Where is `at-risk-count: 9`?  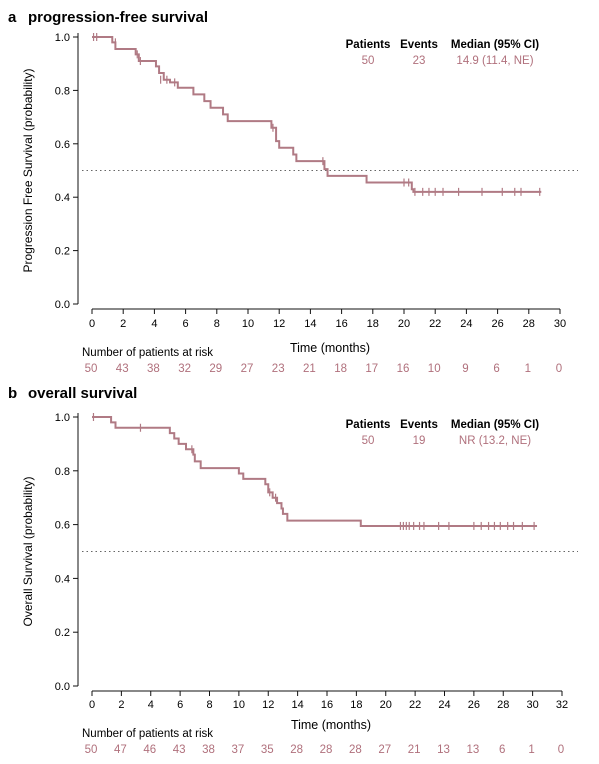
at-risk-count: 9 is located at coordinates (465, 369).